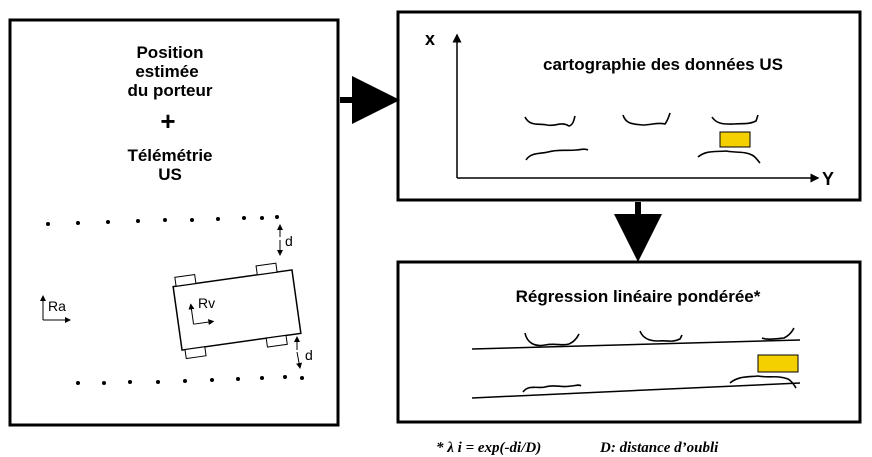  Describe the element at coordinates (162, 220) in the screenshot. I see `dots-top` at that location.